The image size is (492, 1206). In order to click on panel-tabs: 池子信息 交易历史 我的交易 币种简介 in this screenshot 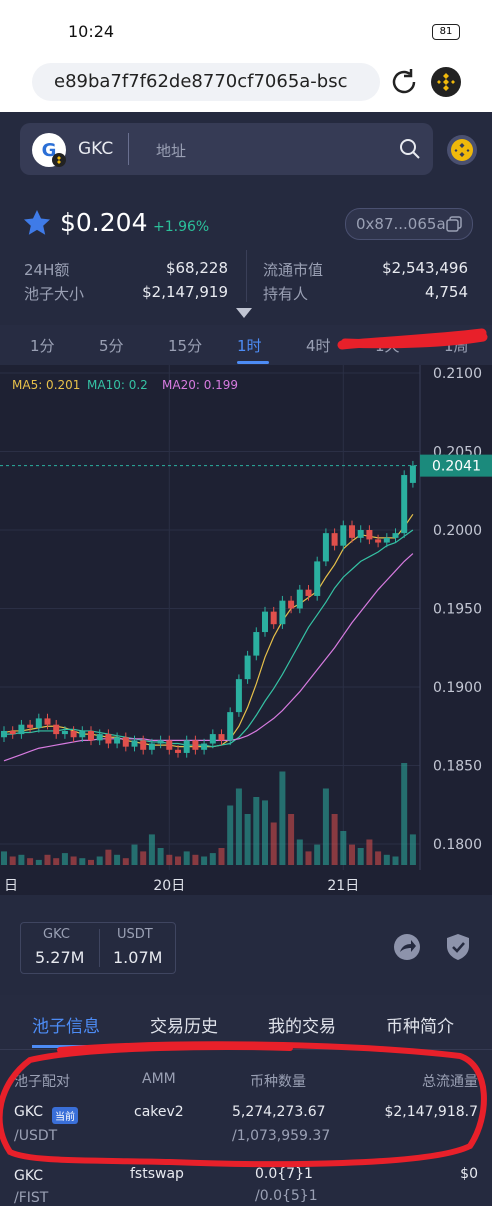, I will do `click(246, 1022)`.